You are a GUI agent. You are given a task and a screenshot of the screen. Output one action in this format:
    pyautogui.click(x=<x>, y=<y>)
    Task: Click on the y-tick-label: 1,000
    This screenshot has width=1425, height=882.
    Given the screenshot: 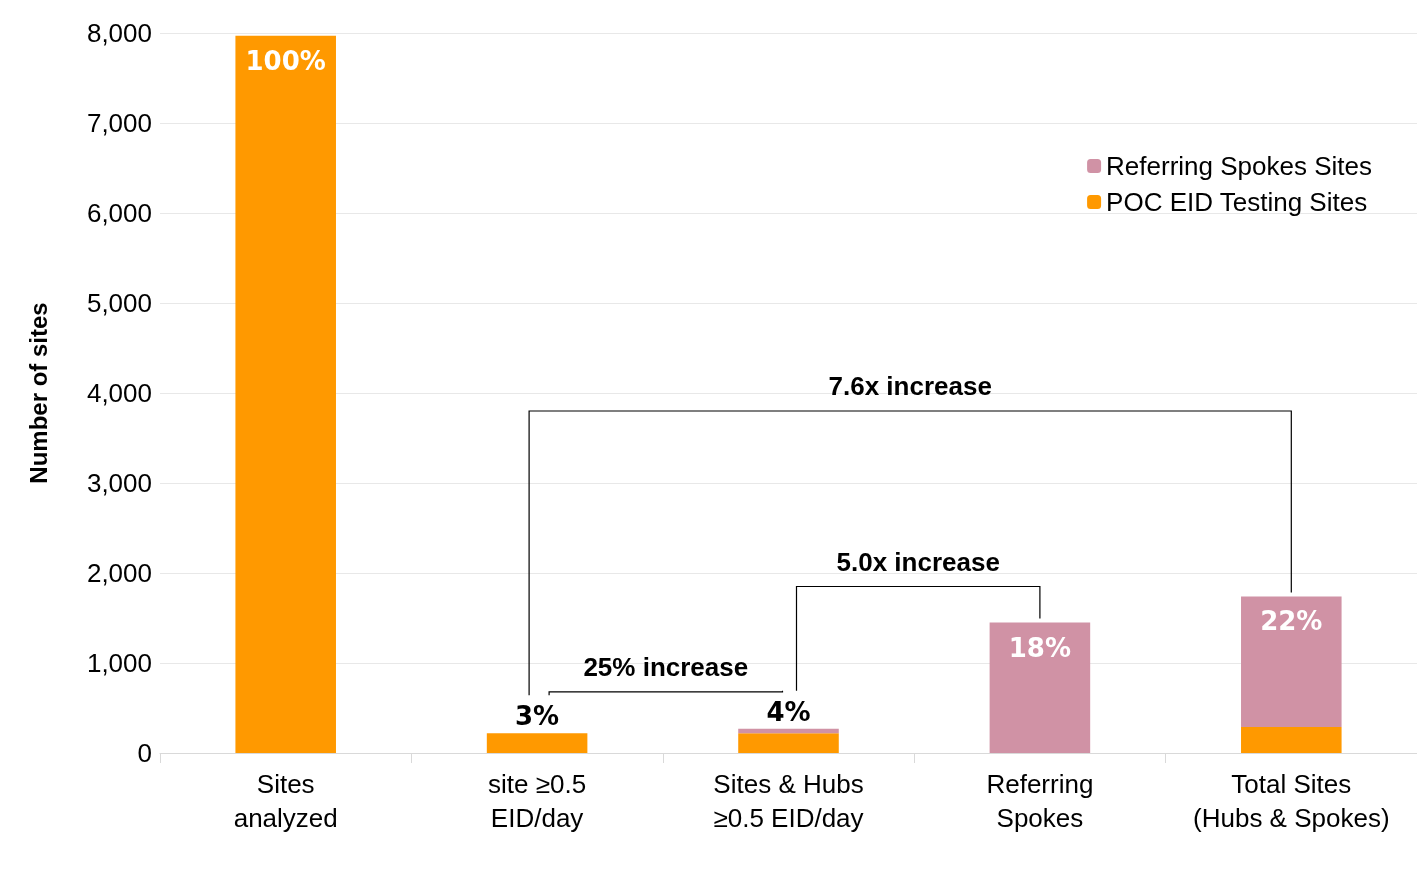 What is the action you would take?
    pyautogui.click(x=119, y=663)
    